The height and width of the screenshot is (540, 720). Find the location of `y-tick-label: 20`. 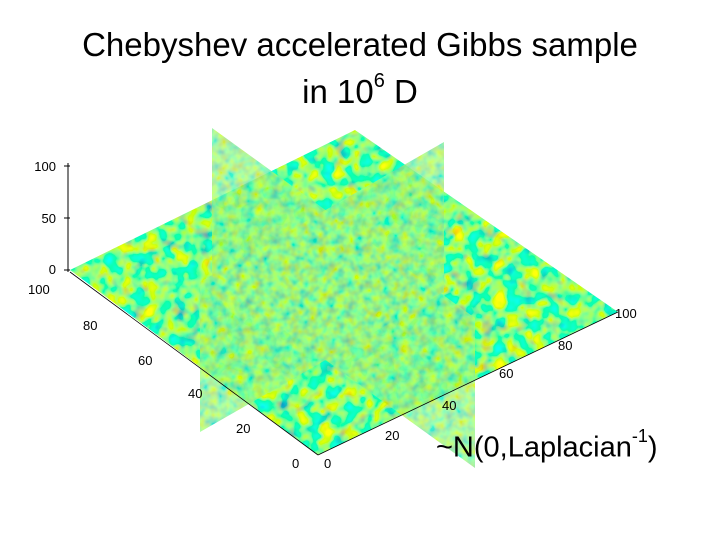

y-tick-label: 20 is located at coordinates (243, 428).